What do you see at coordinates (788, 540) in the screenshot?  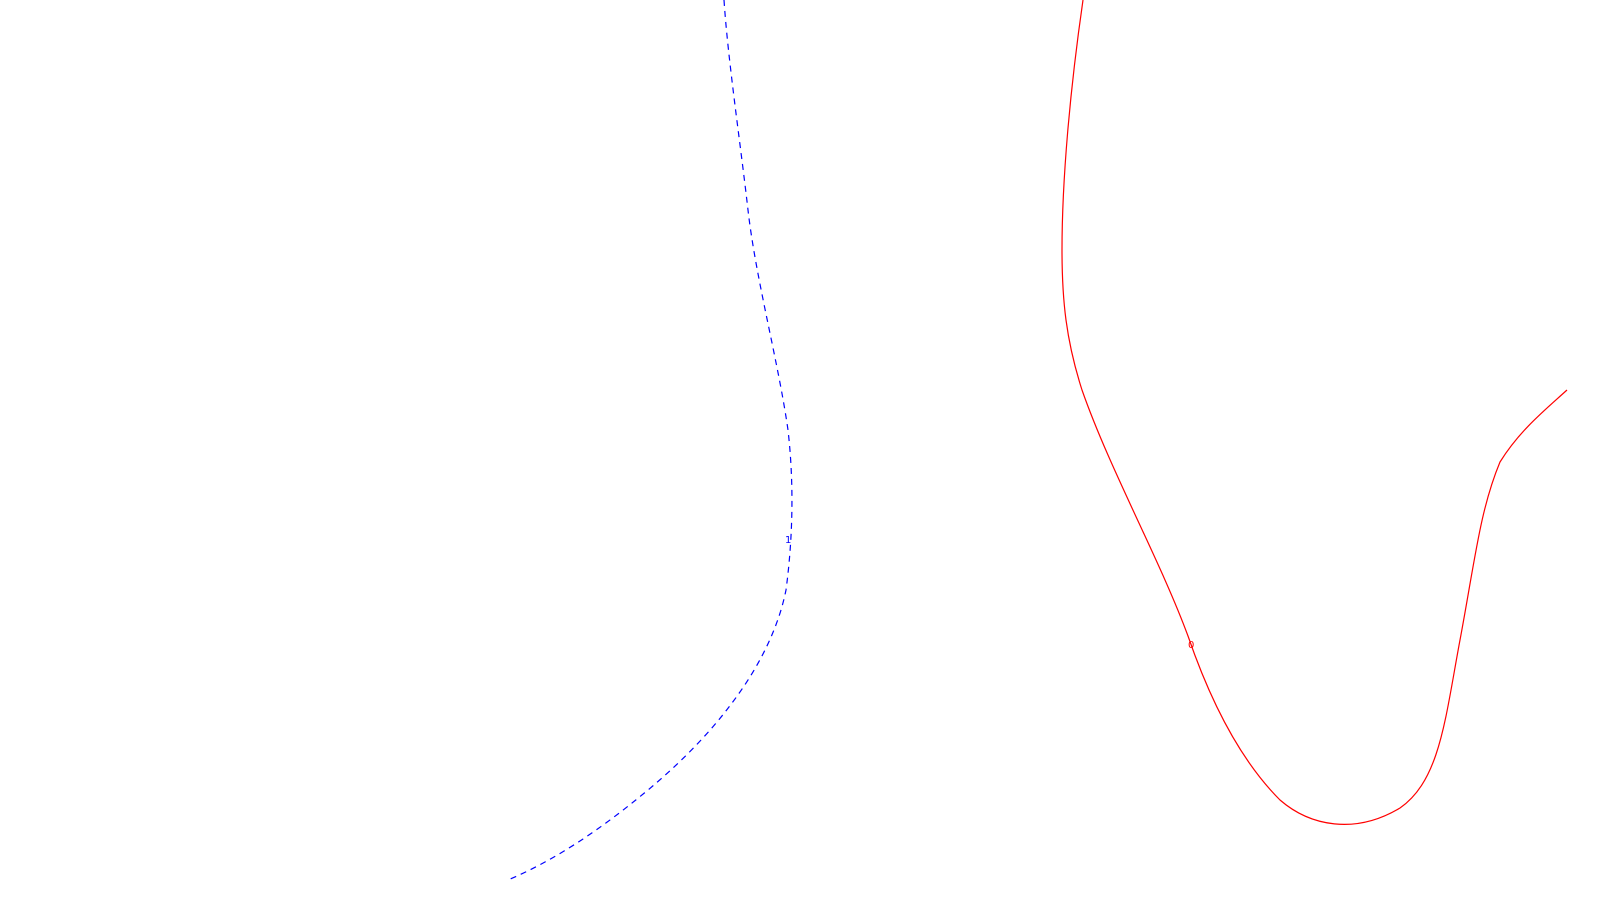 I see `contour-label-level-1: 1` at bounding box center [788, 540].